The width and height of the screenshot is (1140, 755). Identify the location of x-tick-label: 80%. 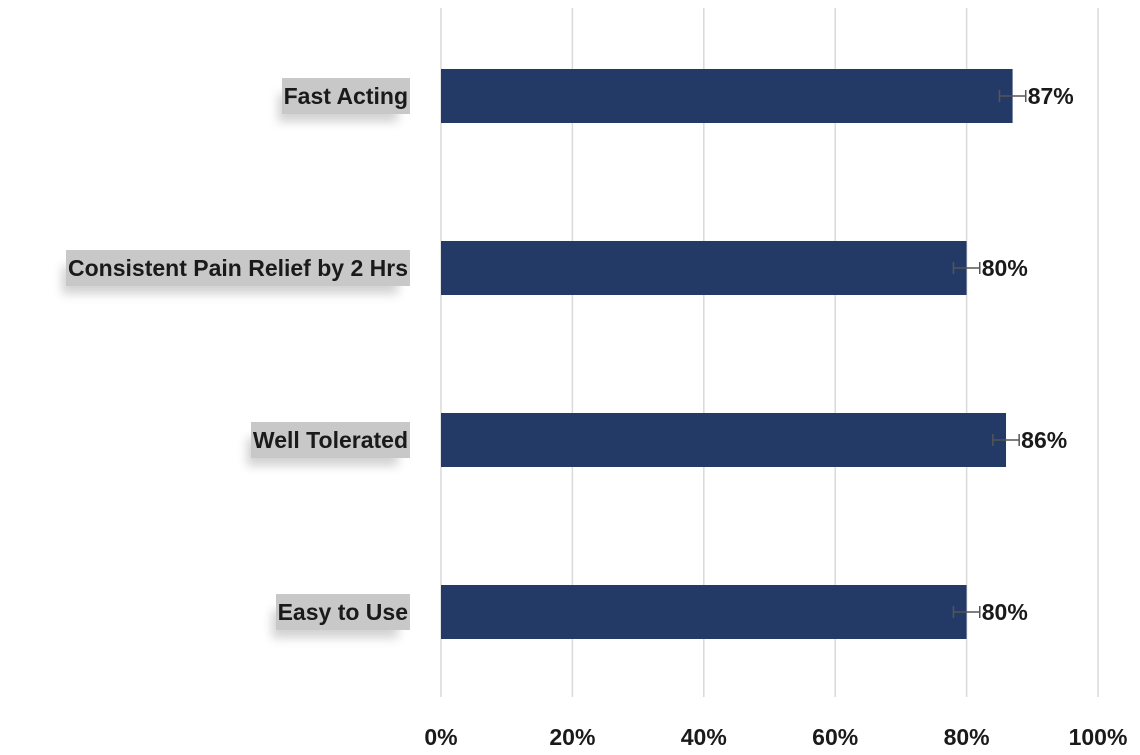
(966, 737).